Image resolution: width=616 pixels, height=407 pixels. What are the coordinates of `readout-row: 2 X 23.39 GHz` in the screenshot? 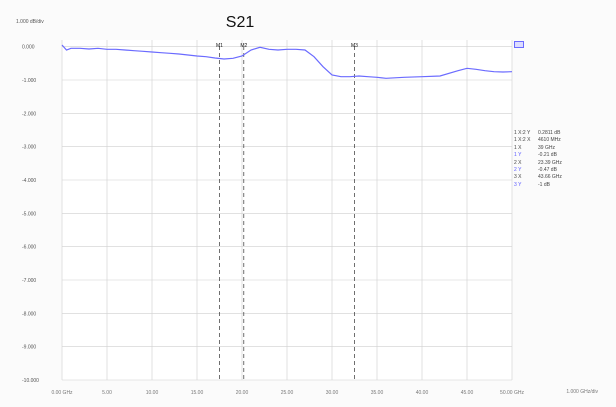 It's located at (538, 163).